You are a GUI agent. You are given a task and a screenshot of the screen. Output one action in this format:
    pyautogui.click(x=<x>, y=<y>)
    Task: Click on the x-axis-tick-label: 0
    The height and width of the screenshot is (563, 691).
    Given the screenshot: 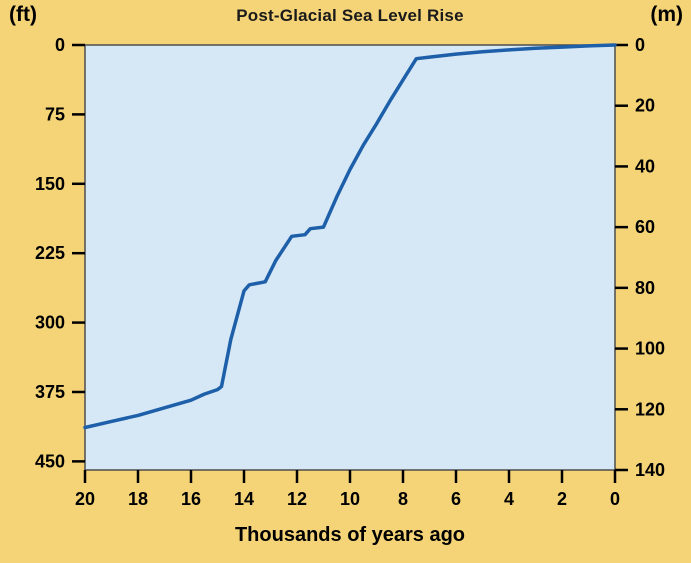 What is the action you would take?
    pyautogui.click(x=615, y=499)
    